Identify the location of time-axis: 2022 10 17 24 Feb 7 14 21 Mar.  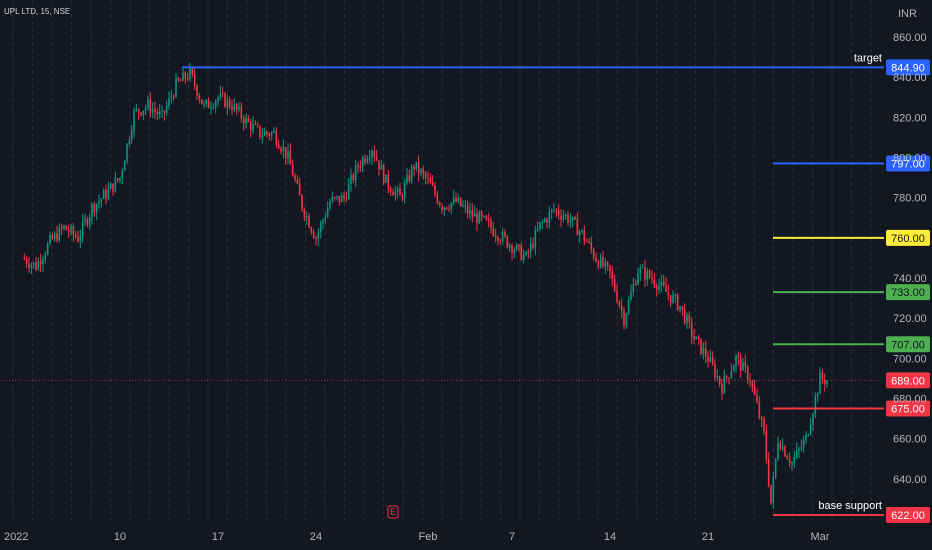
(417, 537).